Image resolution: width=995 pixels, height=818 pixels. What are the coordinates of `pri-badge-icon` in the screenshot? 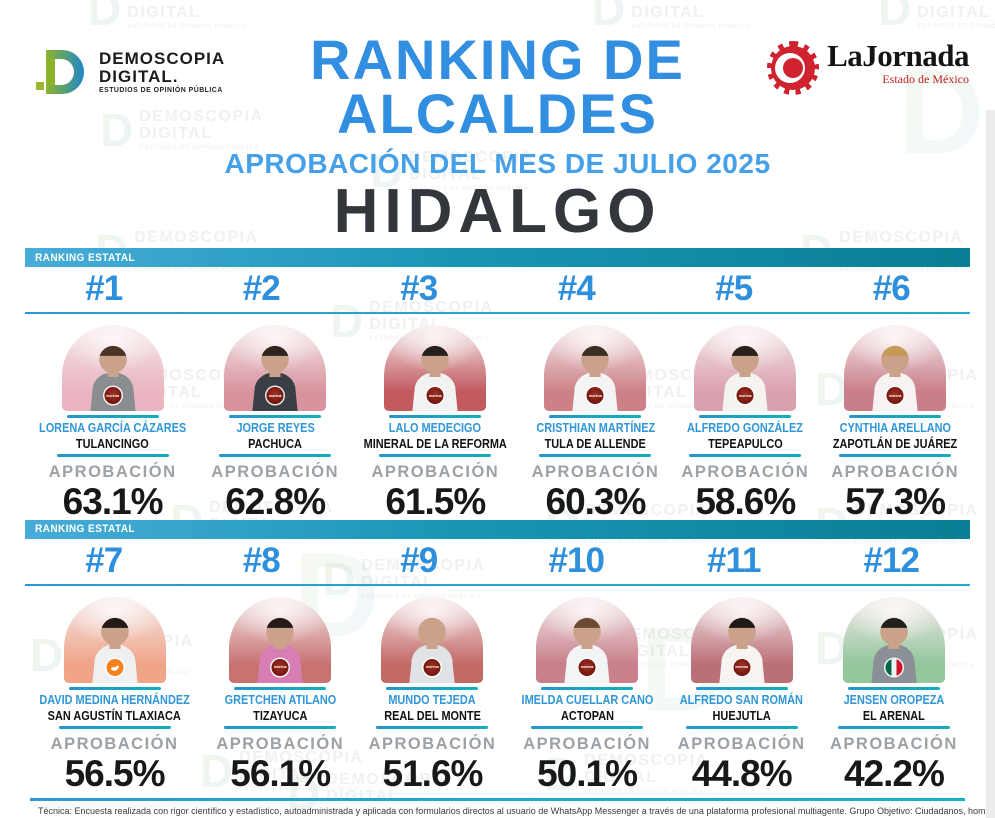 It's located at (894, 667).